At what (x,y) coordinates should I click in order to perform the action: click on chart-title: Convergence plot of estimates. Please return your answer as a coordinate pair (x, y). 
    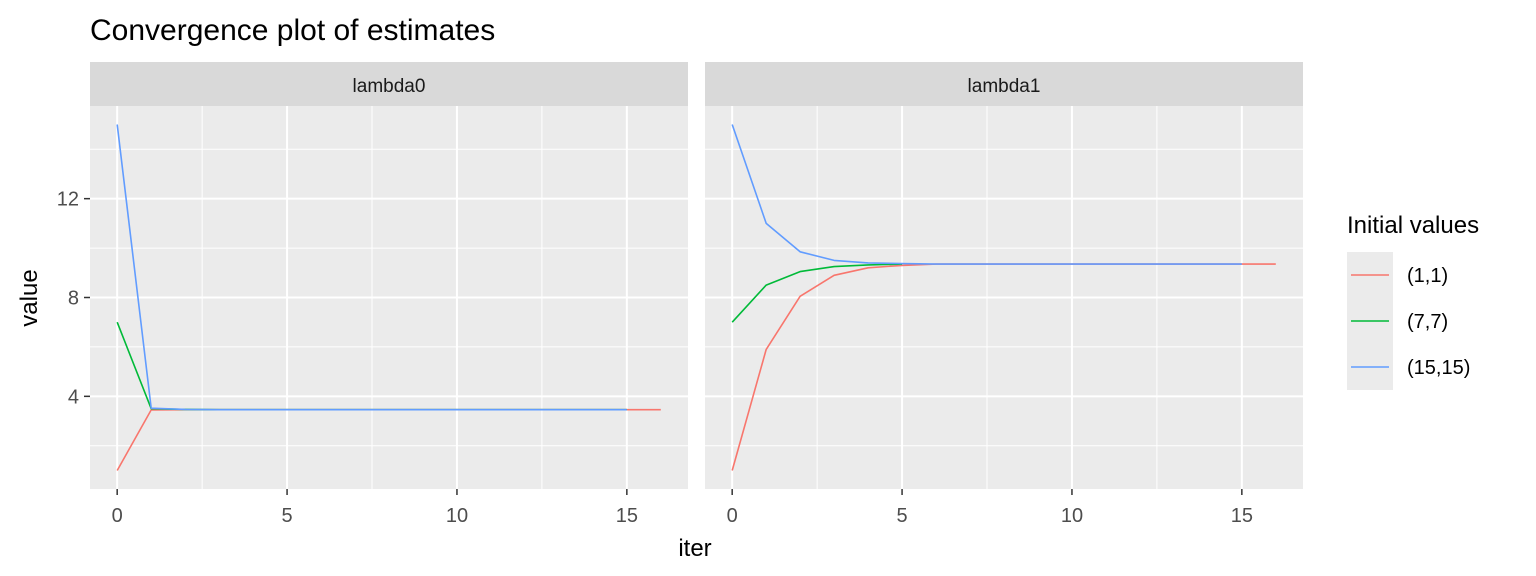
    Looking at the image, I should click on (292, 30).